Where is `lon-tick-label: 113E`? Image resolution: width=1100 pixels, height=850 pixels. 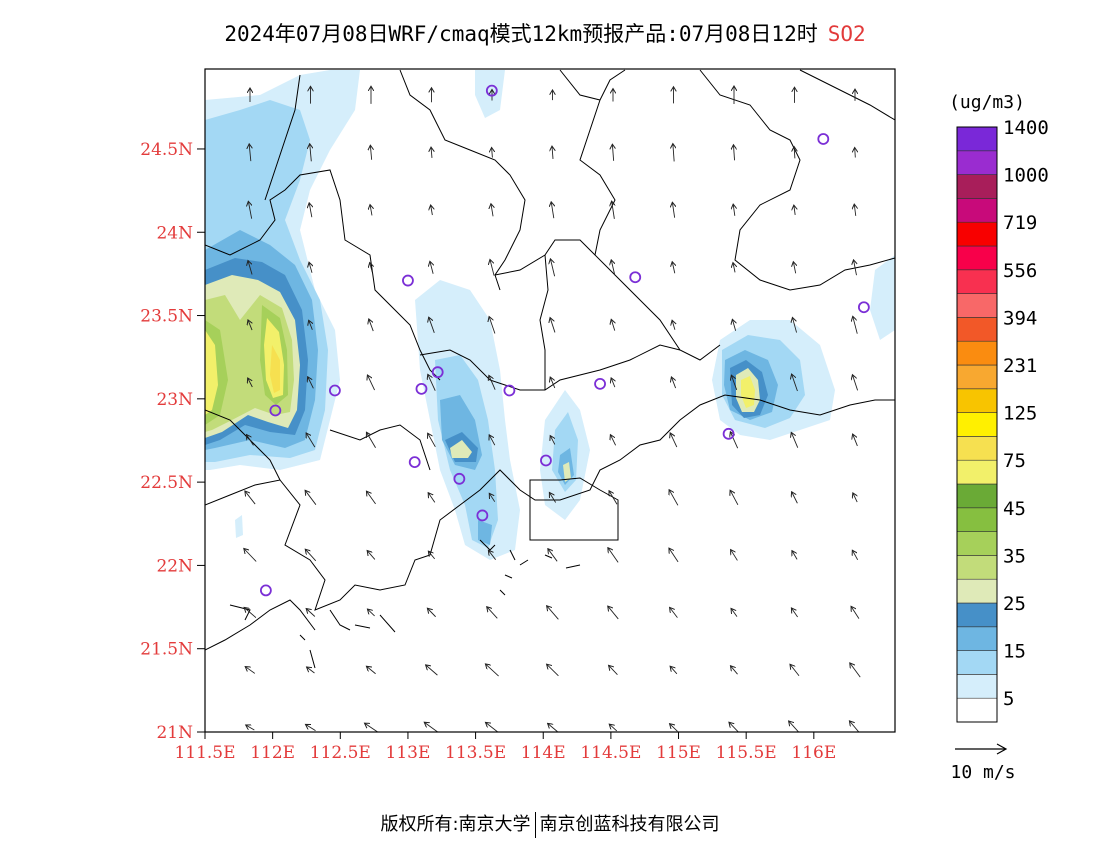 lon-tick-label: 113E is located at coordinates (408, 753).